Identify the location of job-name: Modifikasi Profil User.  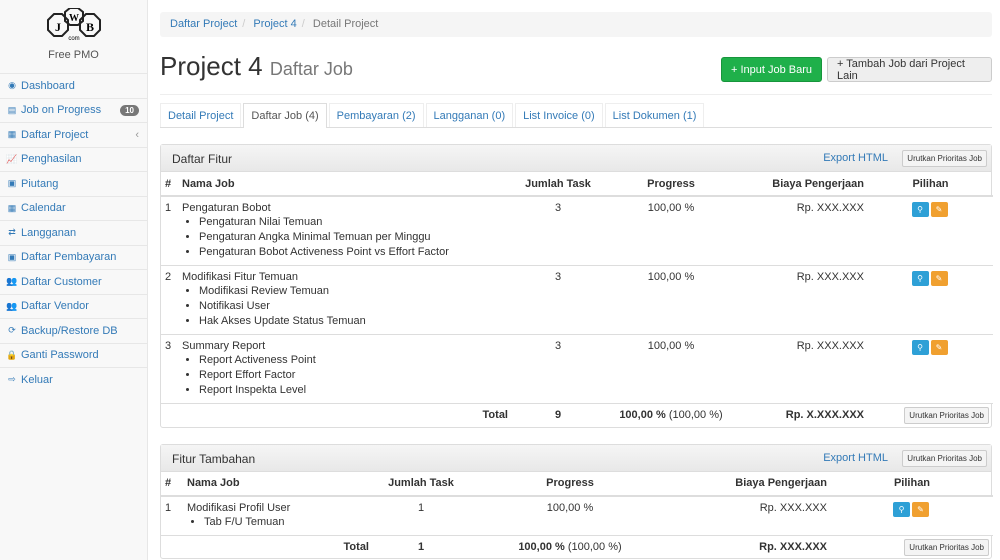
(239, 507).